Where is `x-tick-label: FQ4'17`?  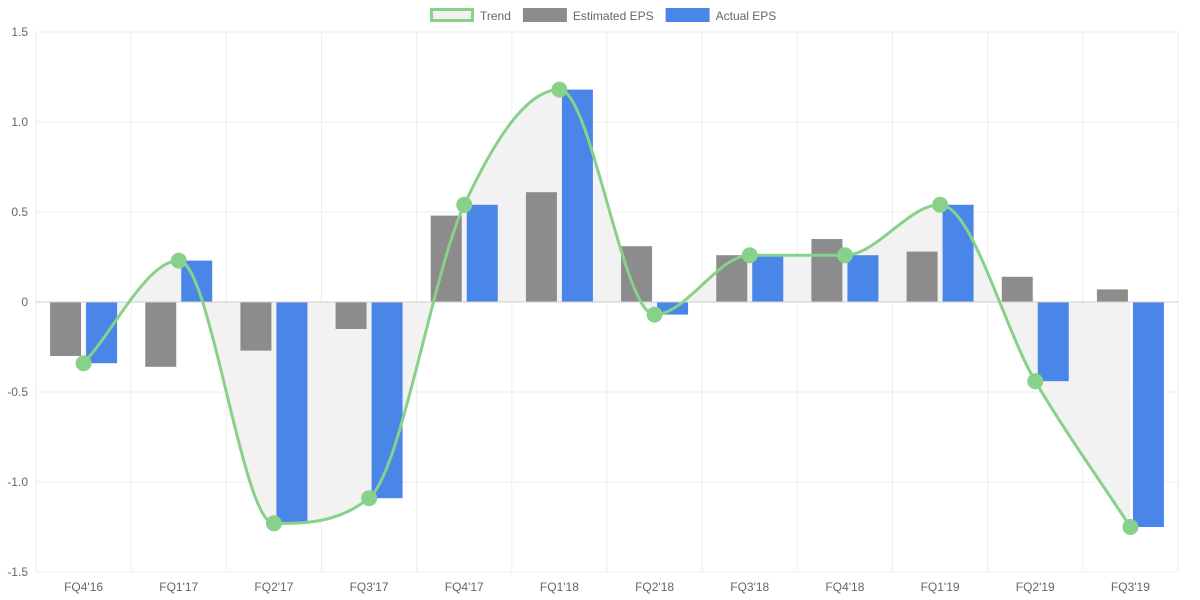 x-tick-label: FQ4'17 is located at coordinates (464, 587).